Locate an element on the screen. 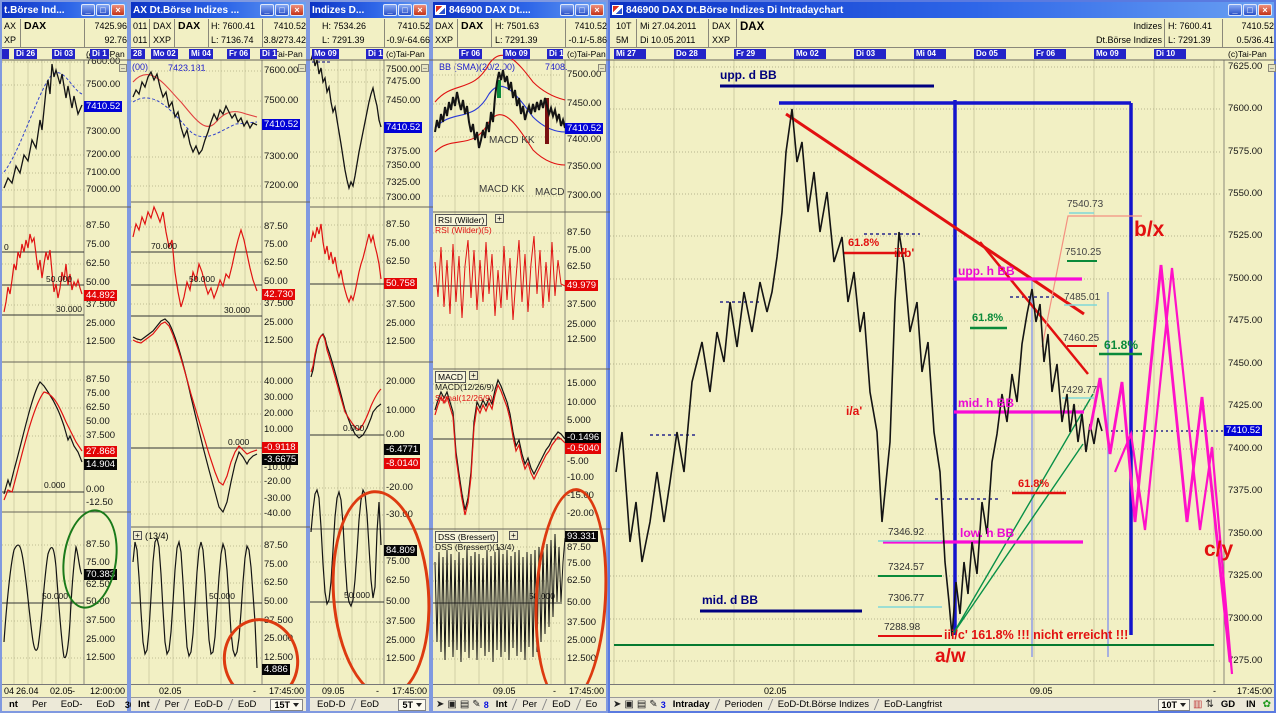 The image size is (1276, 713). in-button: IN is located at coordinates (1251, 704).